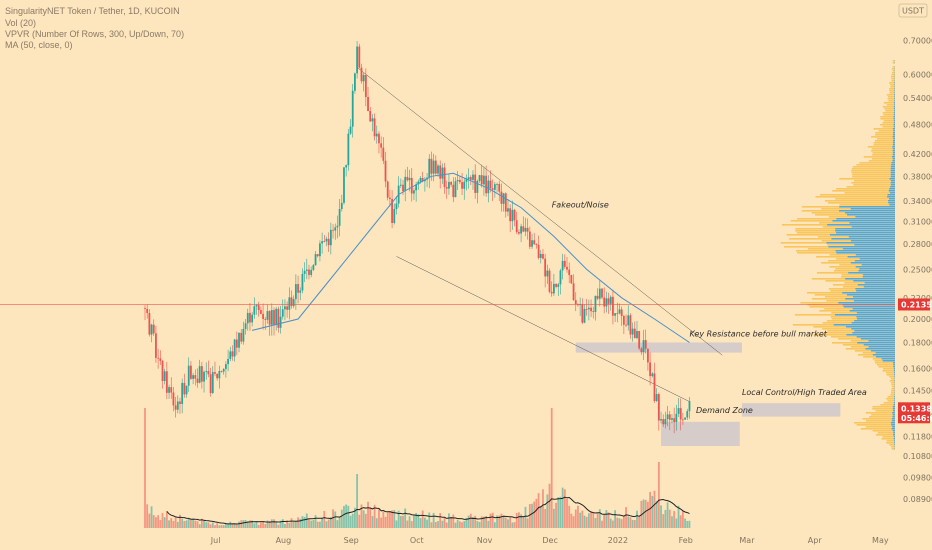  What do you see at coordinates (20, 23) in the screenshot?
I see `indicator-vol: Vol (20)` at bounding box center [20, 23].